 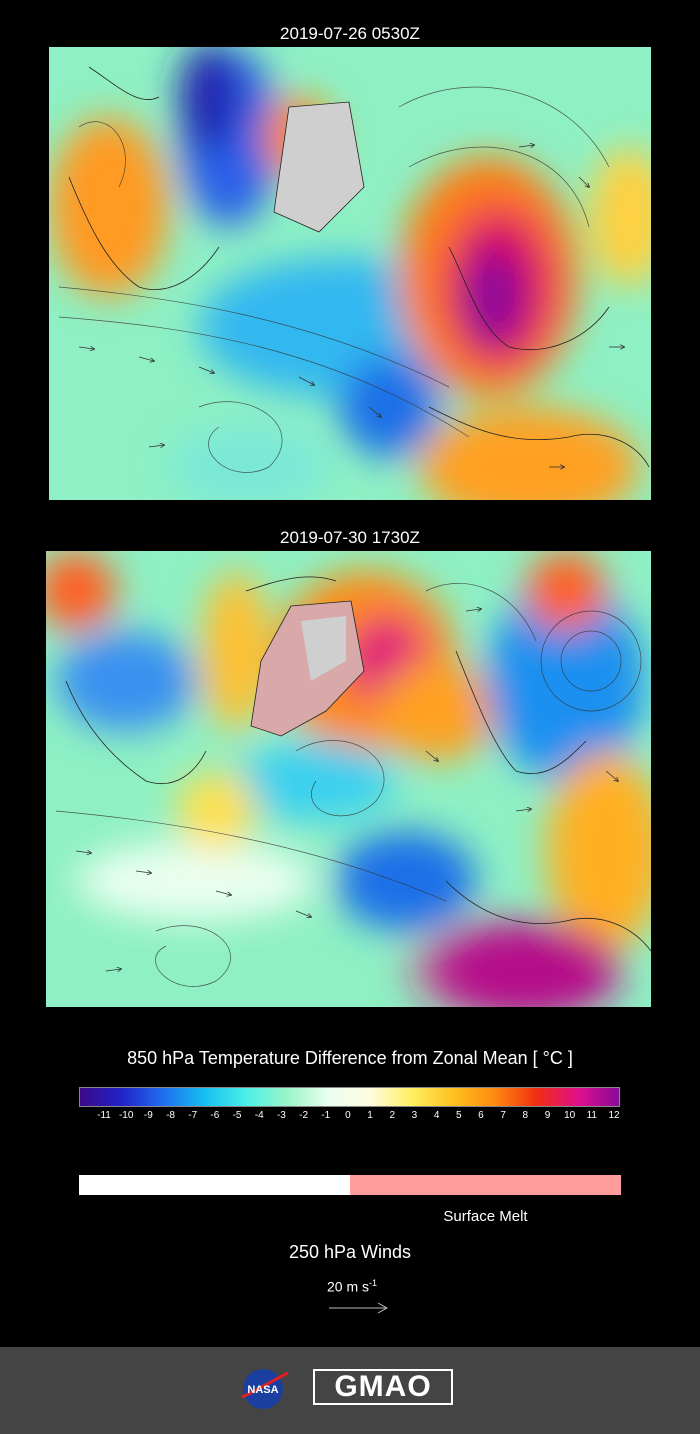 I want to click on colorbar-tick-label: 11, so click(x=592, y=1115).